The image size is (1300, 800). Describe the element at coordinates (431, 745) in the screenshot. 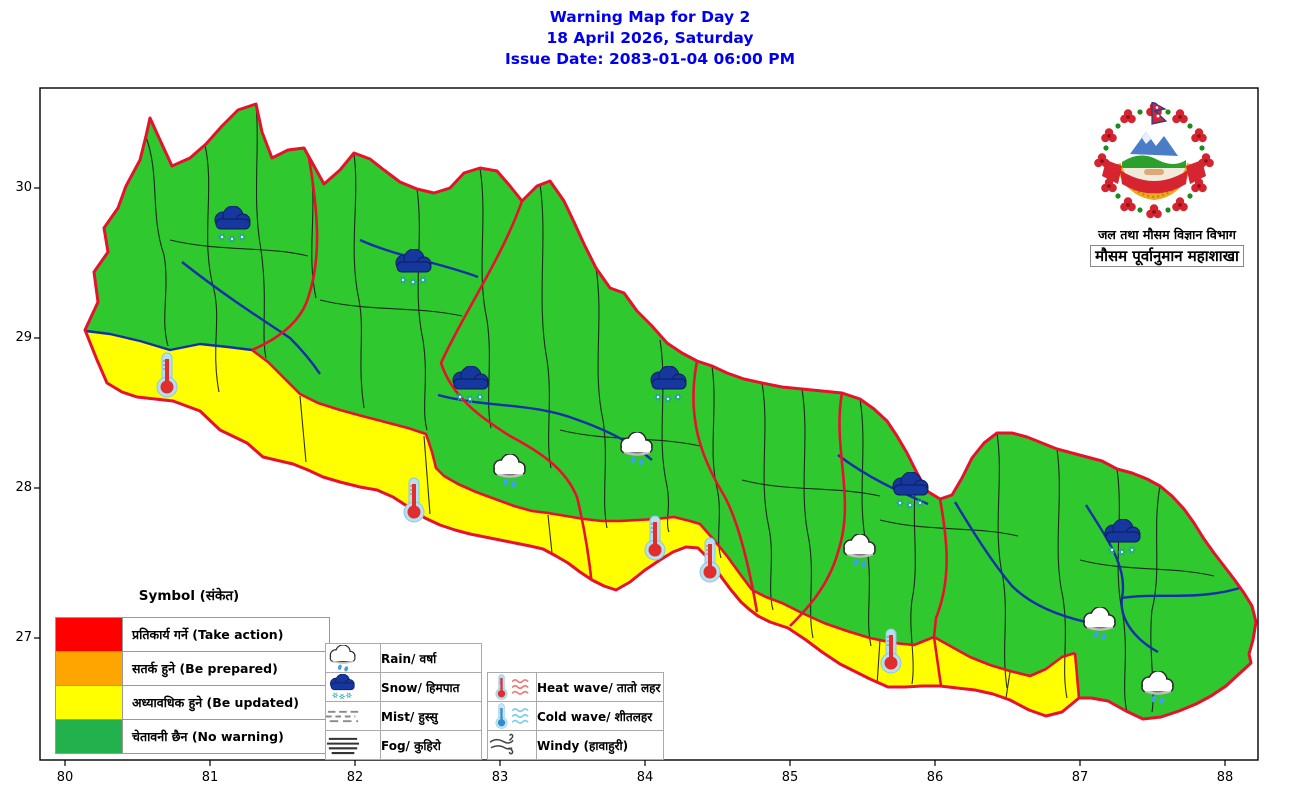

I see `legend-label: Fog/ कुहिरो` at that location.